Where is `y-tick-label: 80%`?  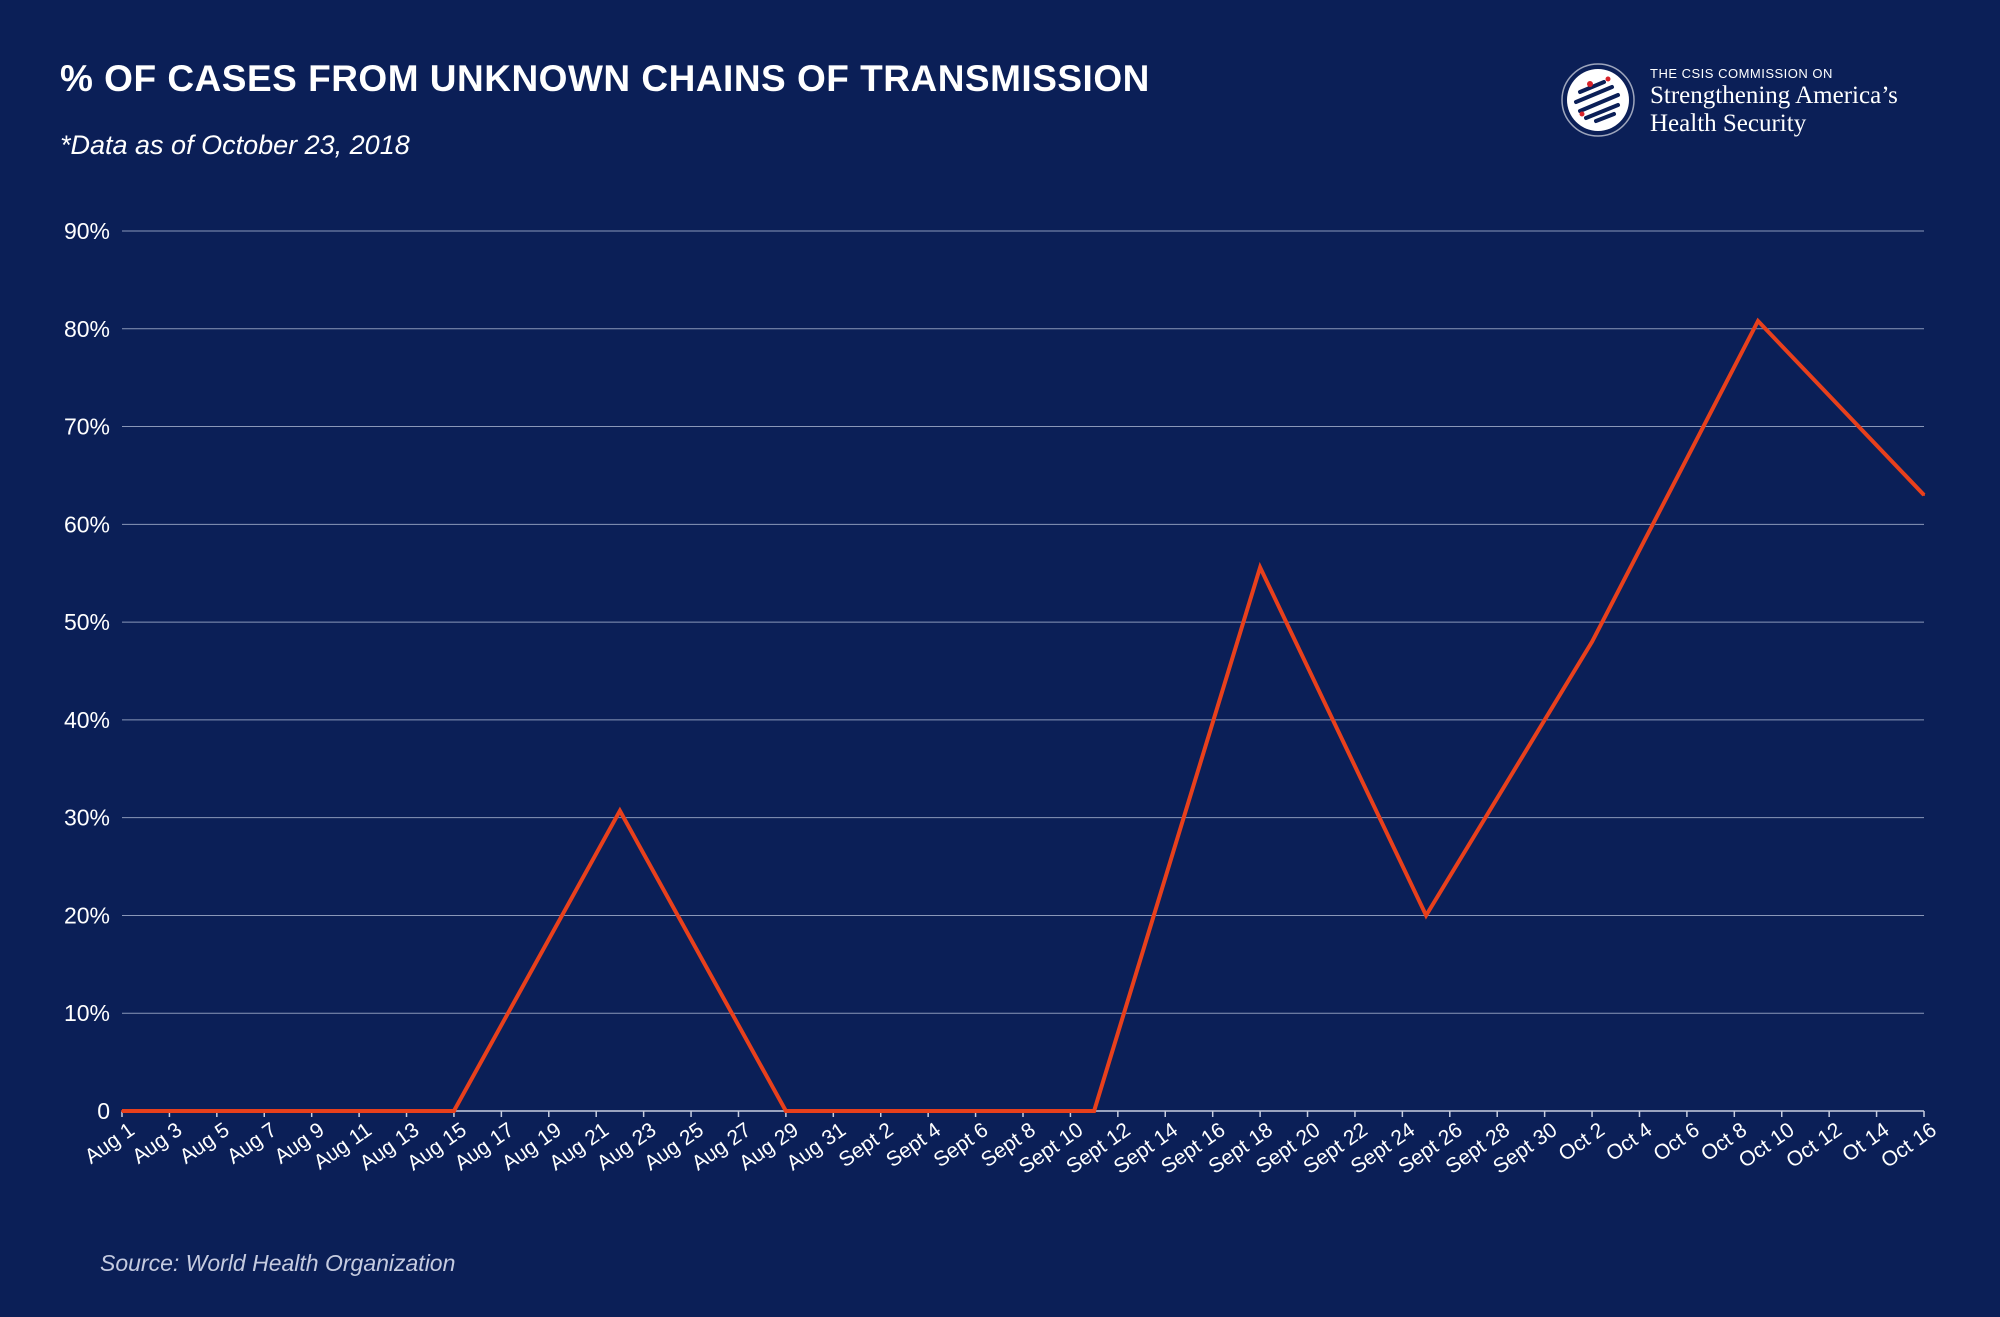 y-tick-label: 80% is located at coordinates (87, 329).